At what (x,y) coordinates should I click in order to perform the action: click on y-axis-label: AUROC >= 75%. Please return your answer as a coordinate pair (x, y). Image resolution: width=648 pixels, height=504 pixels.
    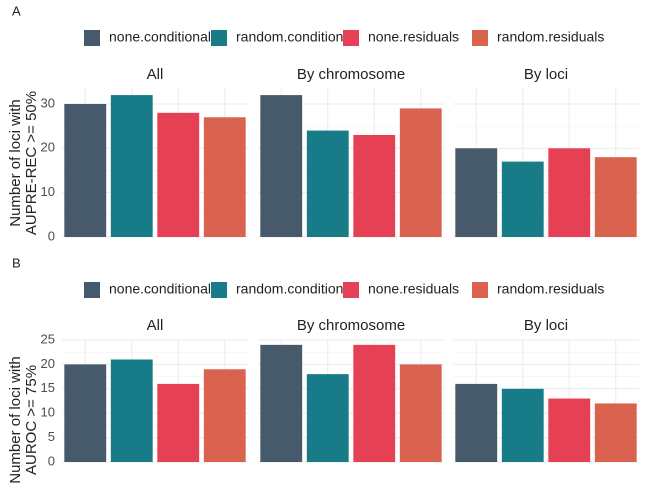
    Looking at the image, I should click on (31, 420).